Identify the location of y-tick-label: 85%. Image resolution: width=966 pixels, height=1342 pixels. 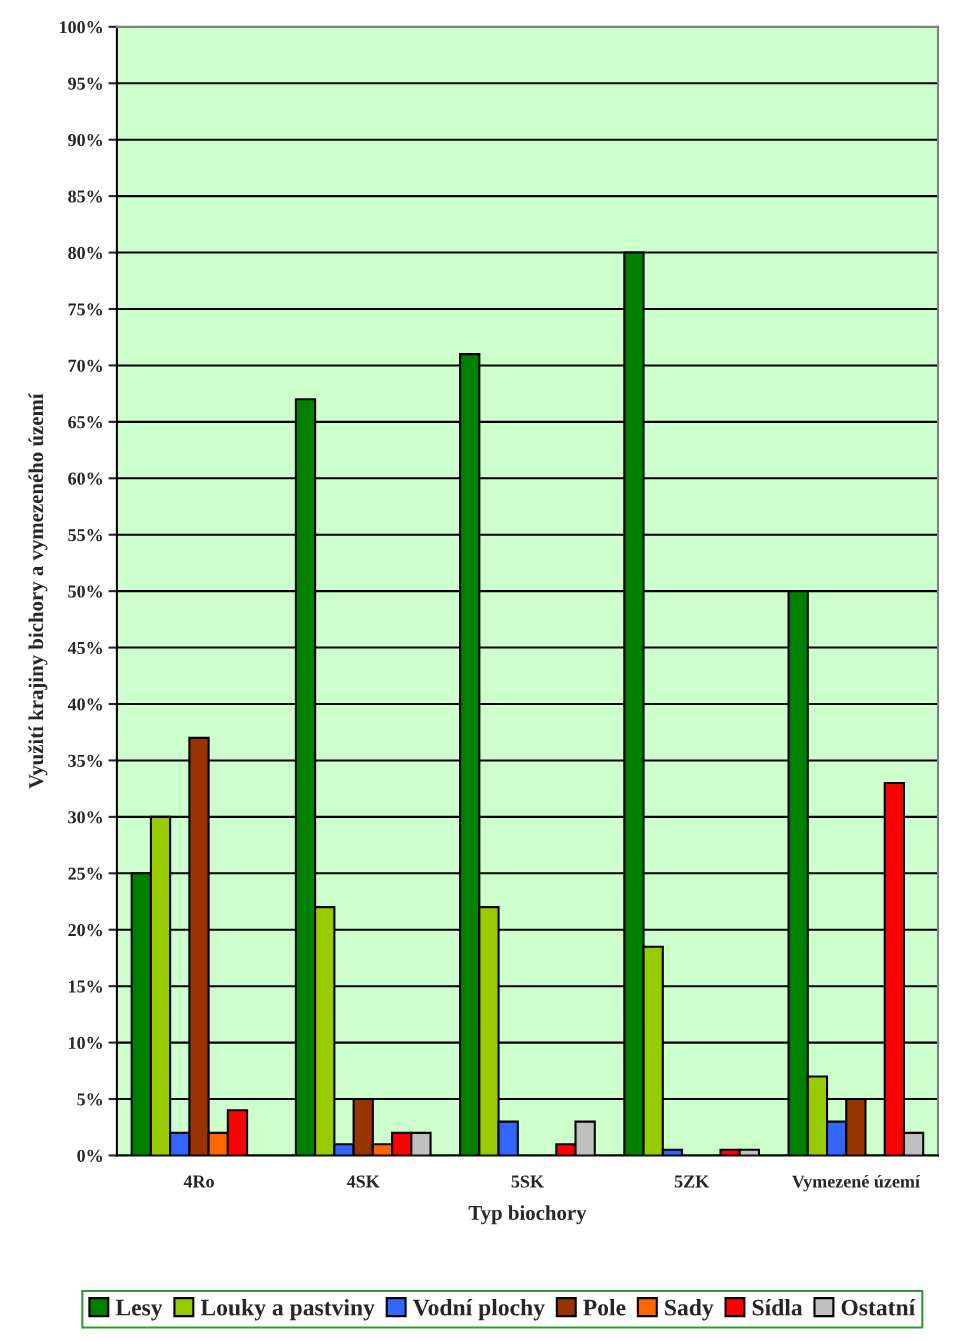
(85, 196).